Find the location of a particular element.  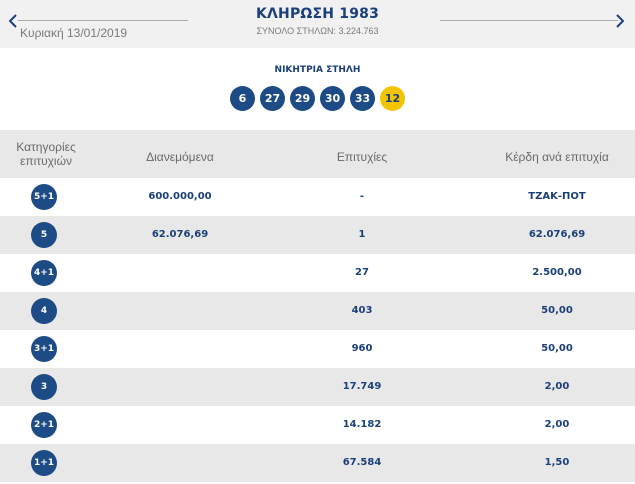

table-row: 2+1 14.182 2,00 is located at coordinates (317, 425).